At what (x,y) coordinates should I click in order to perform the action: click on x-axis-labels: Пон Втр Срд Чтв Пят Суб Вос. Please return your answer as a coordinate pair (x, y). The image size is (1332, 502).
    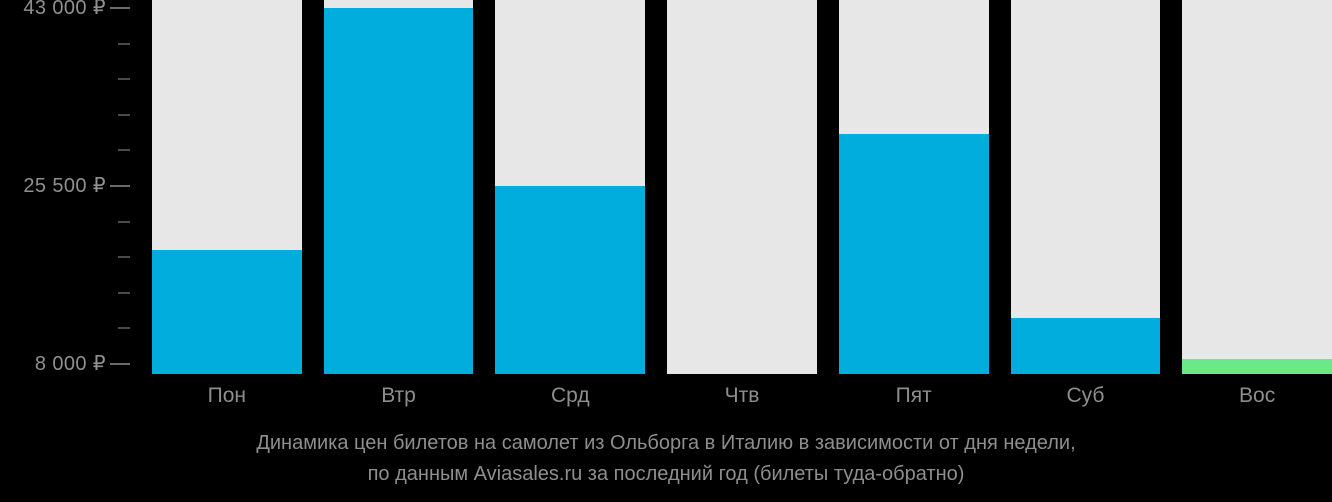
    Looking at the image, I should click on (742, 397).